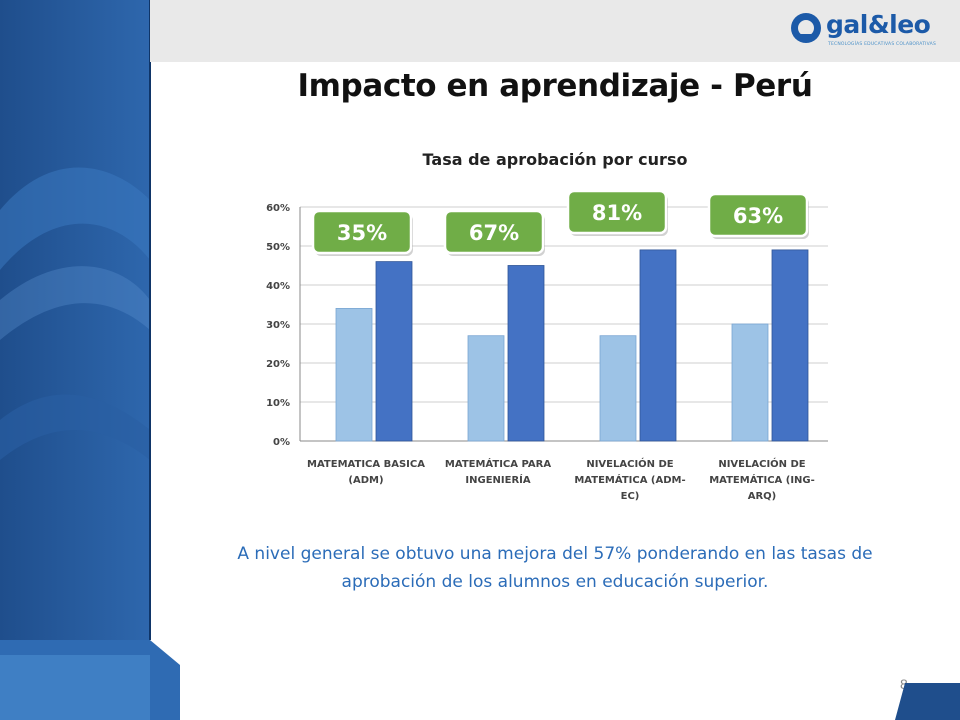 The image size is (960, 720). Describe the element at coordinates (365, 480) in the screenshot. I see `x-tick-label: (ADM)` at that location.